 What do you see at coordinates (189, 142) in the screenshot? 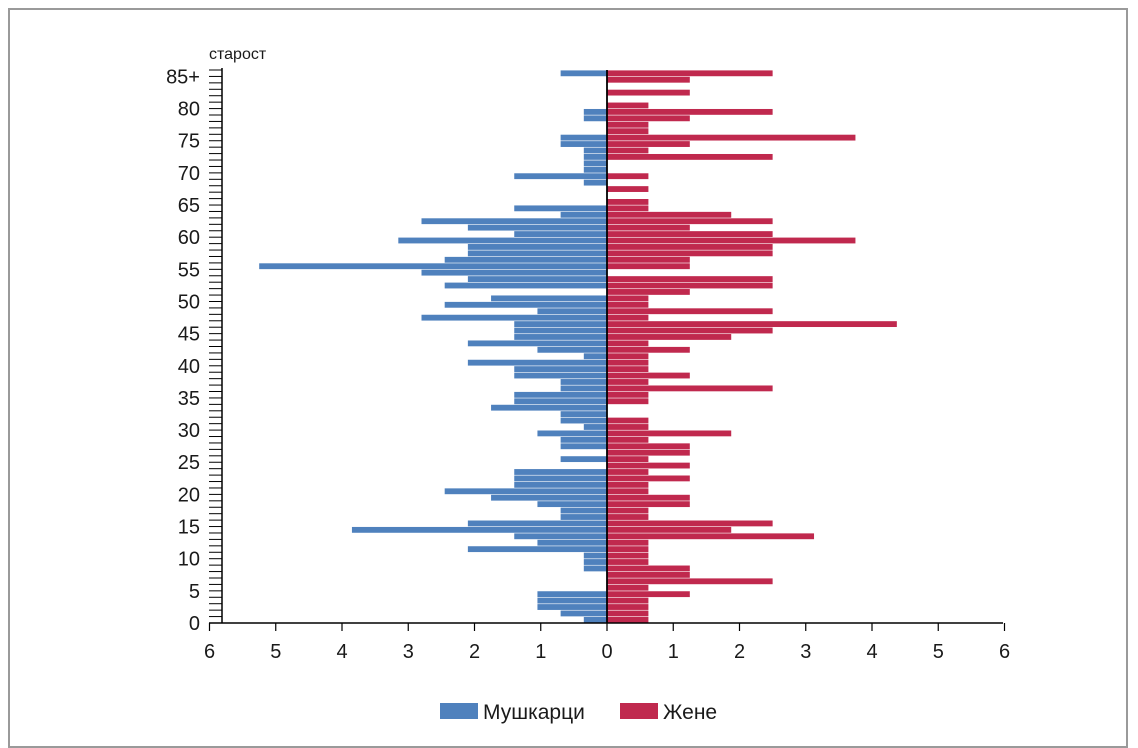
I see `y-tick-label: 75` at bounding box center [189, 142].